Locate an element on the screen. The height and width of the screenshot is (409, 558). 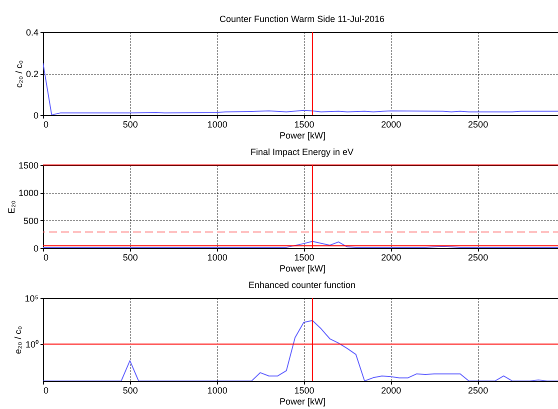
y-tick-label: 10⁵ is located at coordinates (31, 299).